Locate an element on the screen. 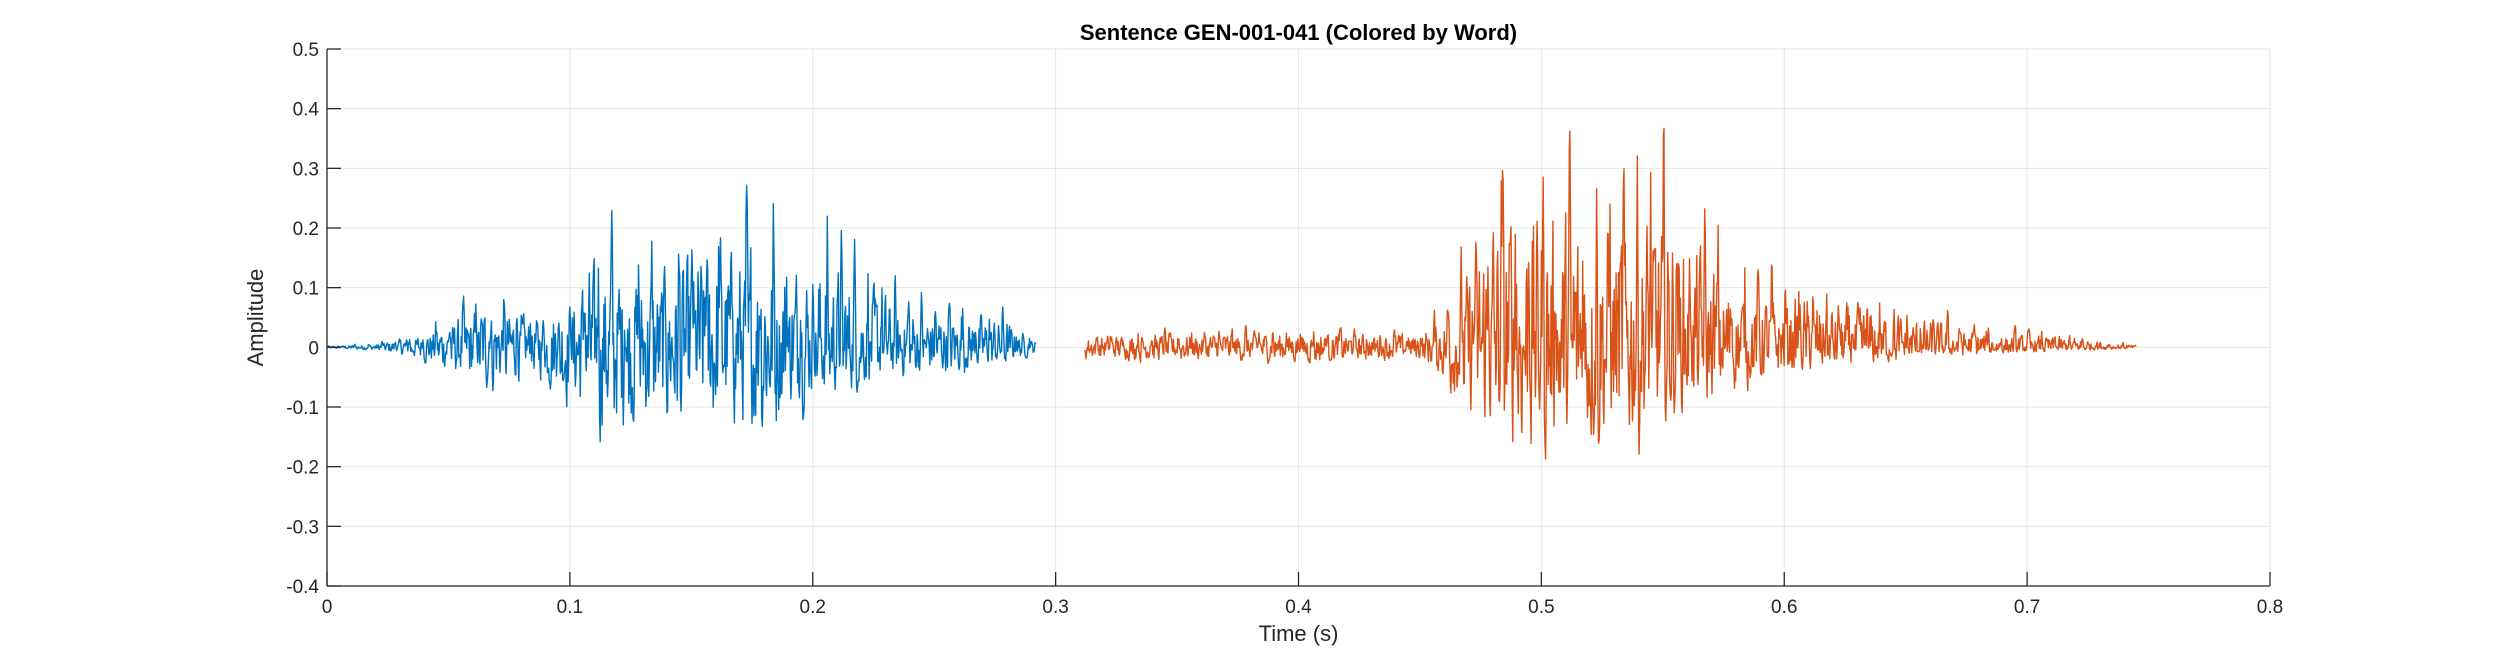 This screenshot has width=2500, height=657. y-tick-label: 0.1 is located at coordinates (306, 289).